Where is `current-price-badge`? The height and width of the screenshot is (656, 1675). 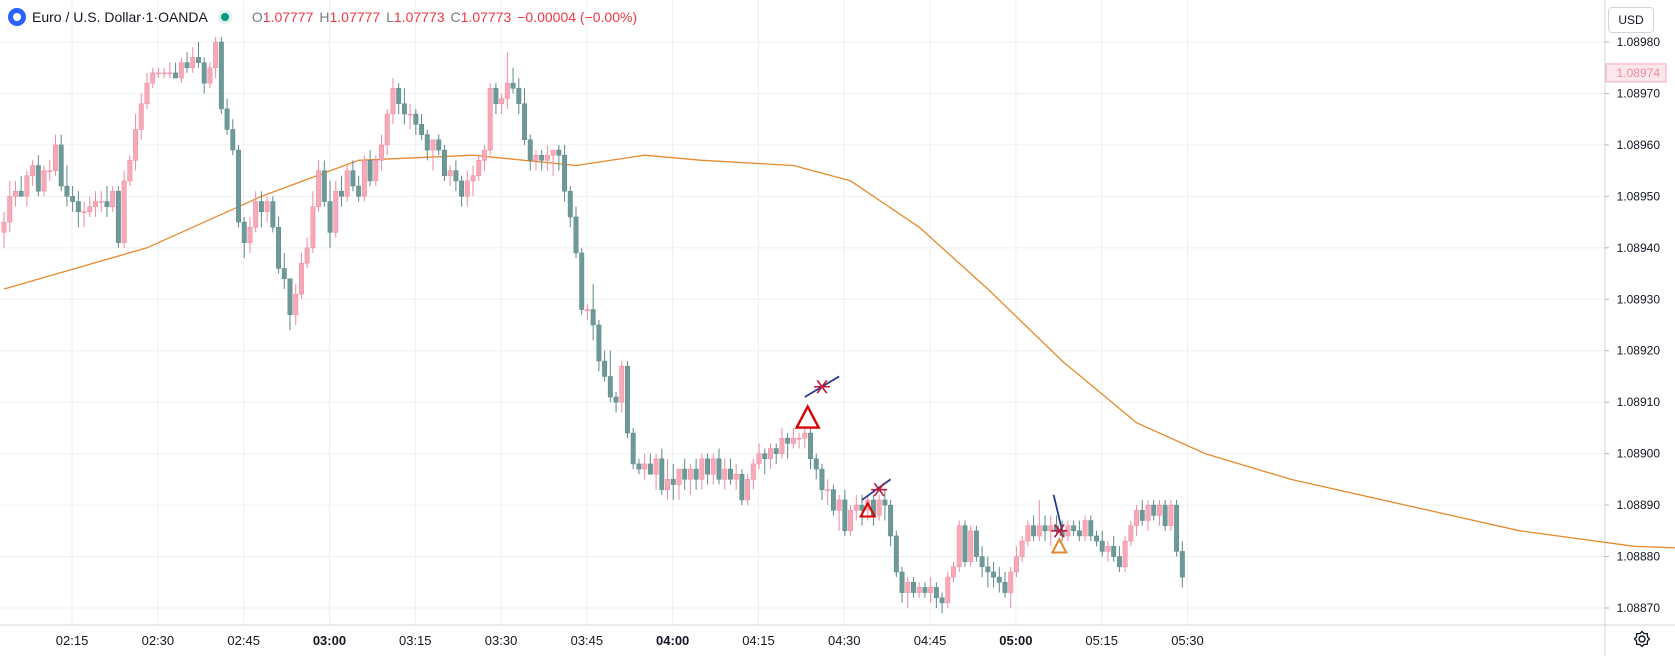
current-price-badge is located at coordinates (1636, 73).